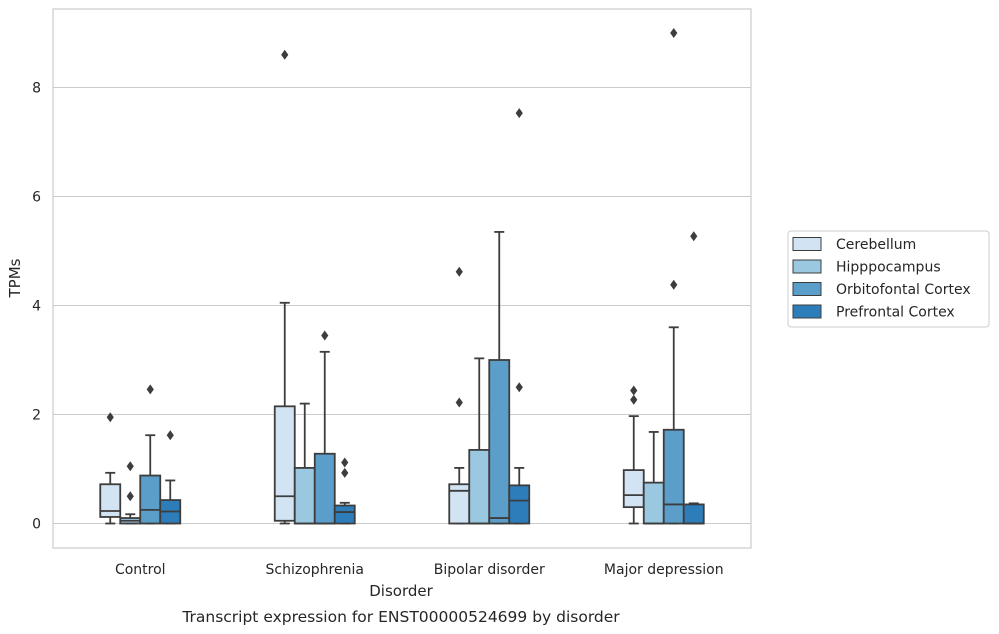  I want to click on x-tick-label: Major depression, so click(664, 570).